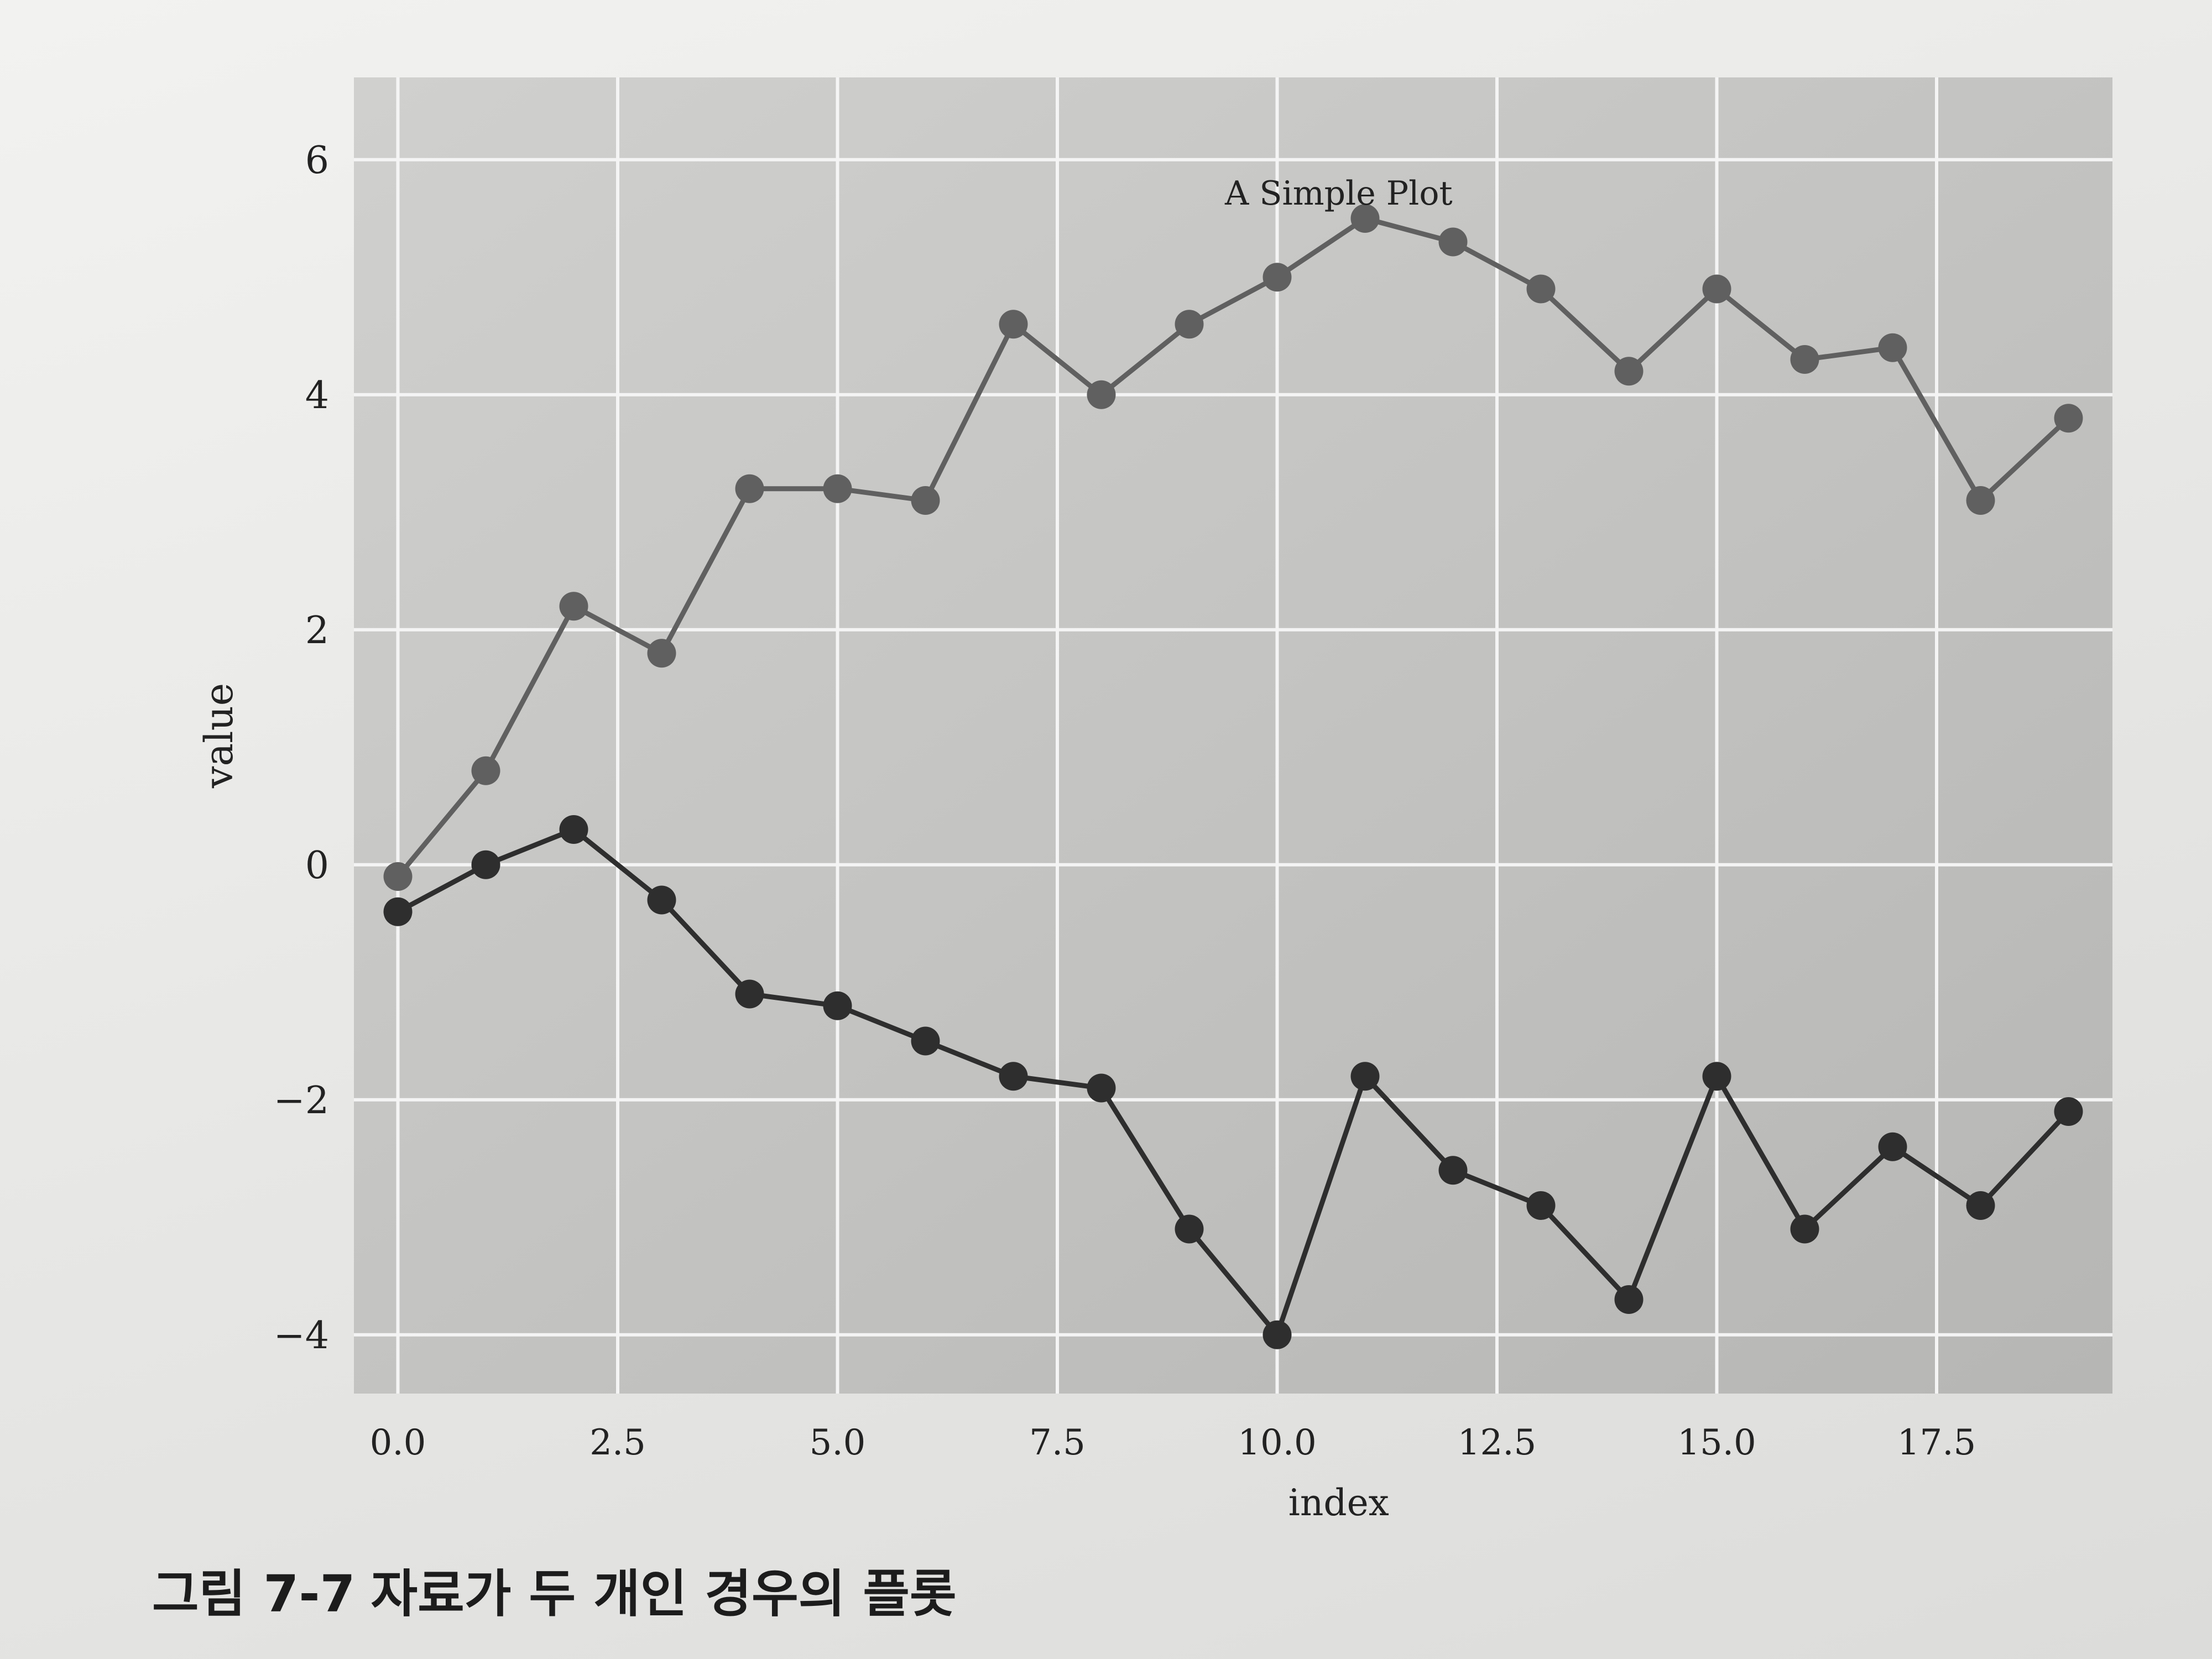 This screenshot has width=2212, height=1659. What do you see at coordinates (664, 1594) in the screenshot?
I see `figure-caption-text: 자료가 두 개인 경우의 플롯` at bounding box center [664, 1594].